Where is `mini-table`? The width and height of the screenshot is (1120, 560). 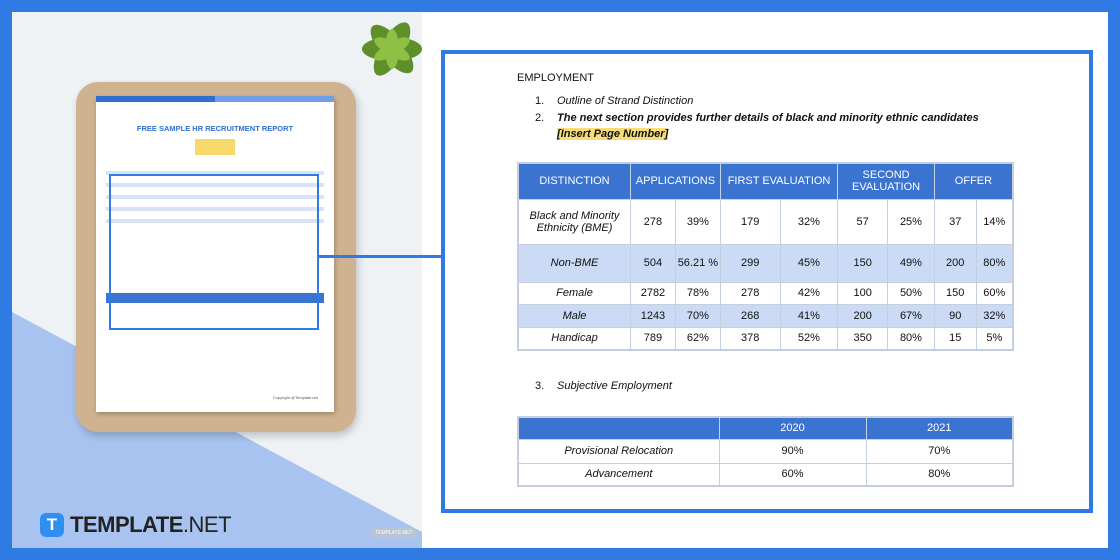 mini-table is located at coordinates (215, 193).